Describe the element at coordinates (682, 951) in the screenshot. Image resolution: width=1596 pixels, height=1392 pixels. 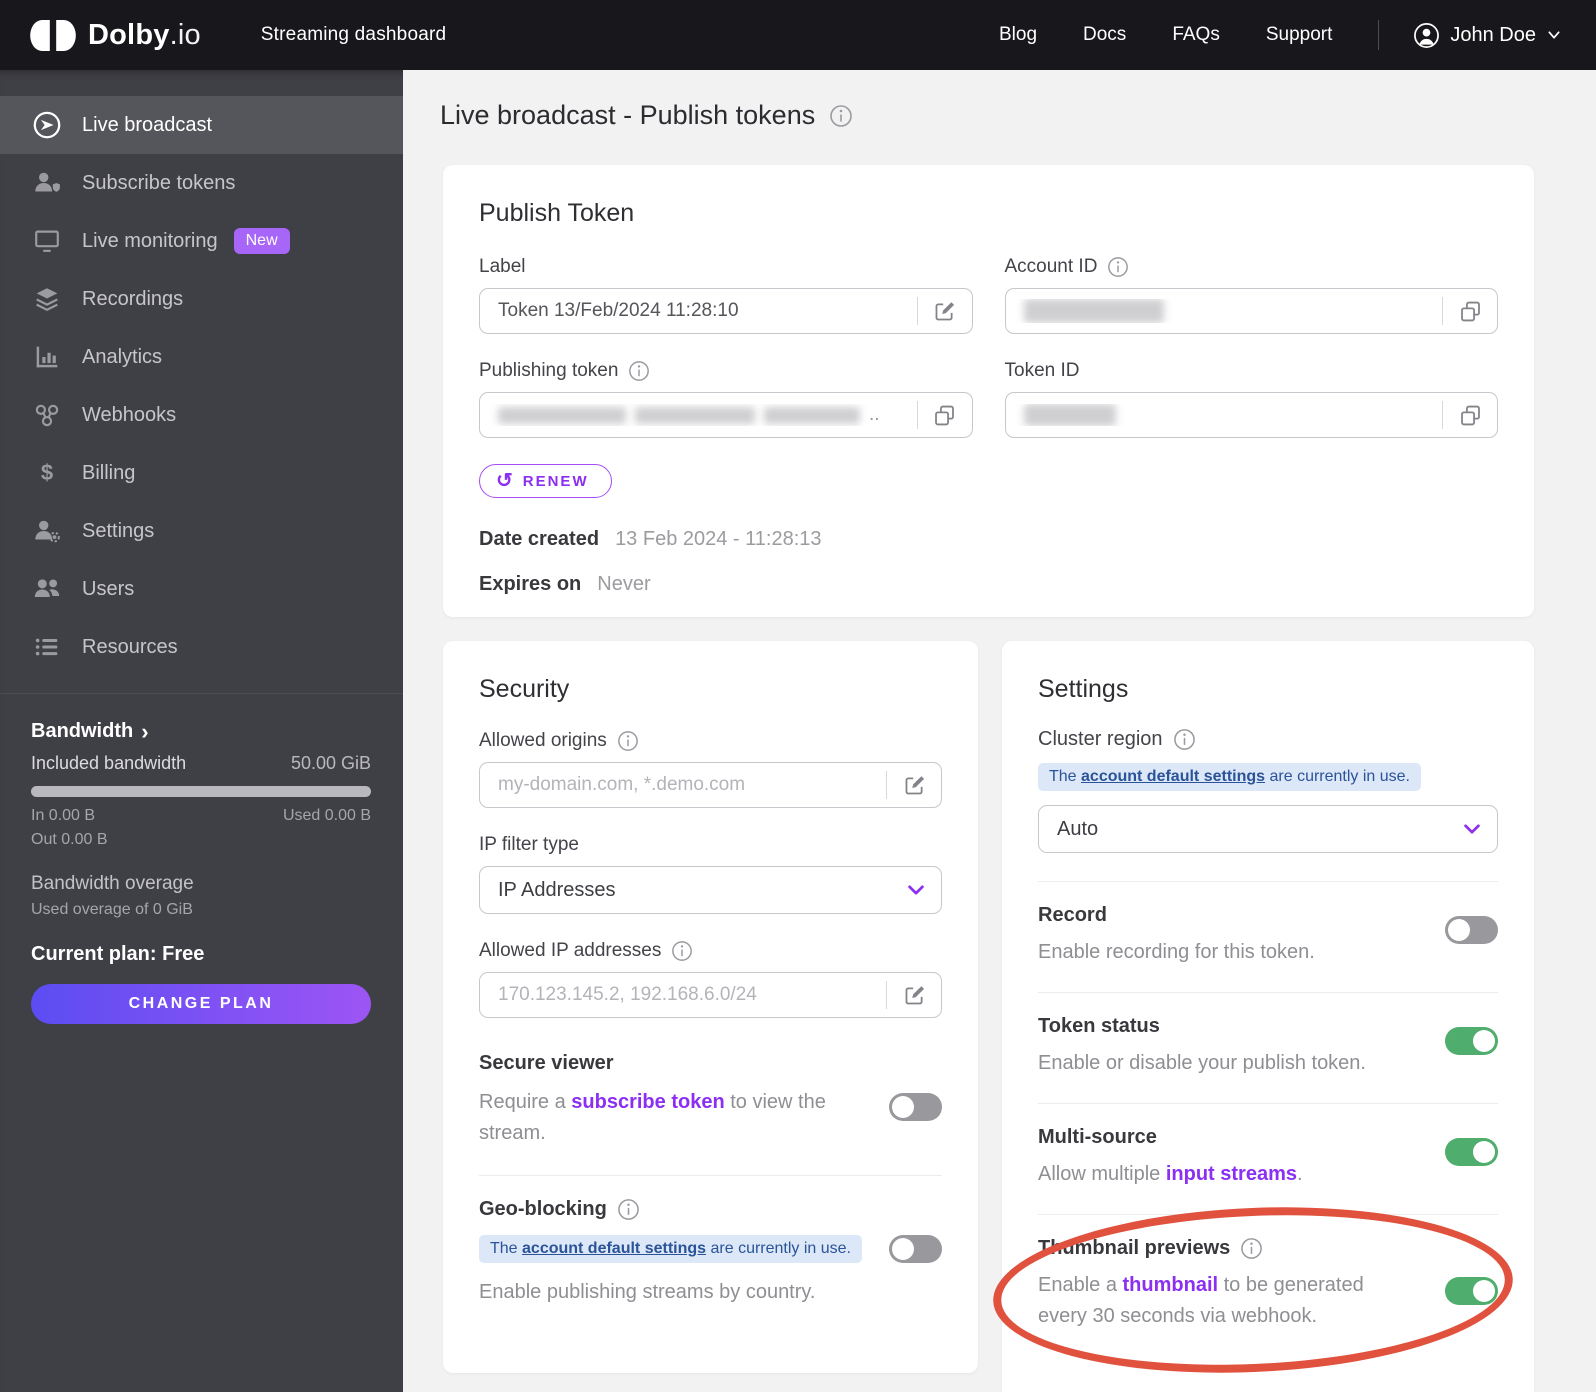
I see `allowed-ip-info-icon` at that location.